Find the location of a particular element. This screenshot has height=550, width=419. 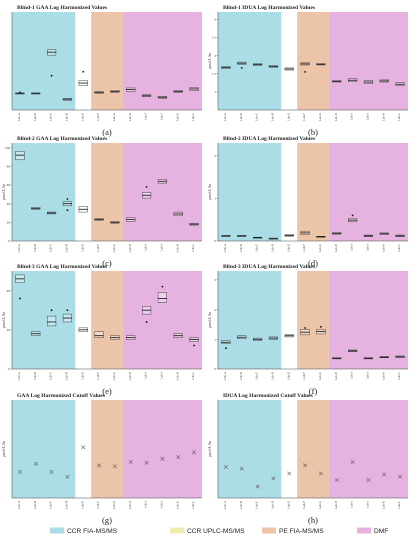

legend-item: CCR FIA-MS/MS is located at coordinates (84, 531).